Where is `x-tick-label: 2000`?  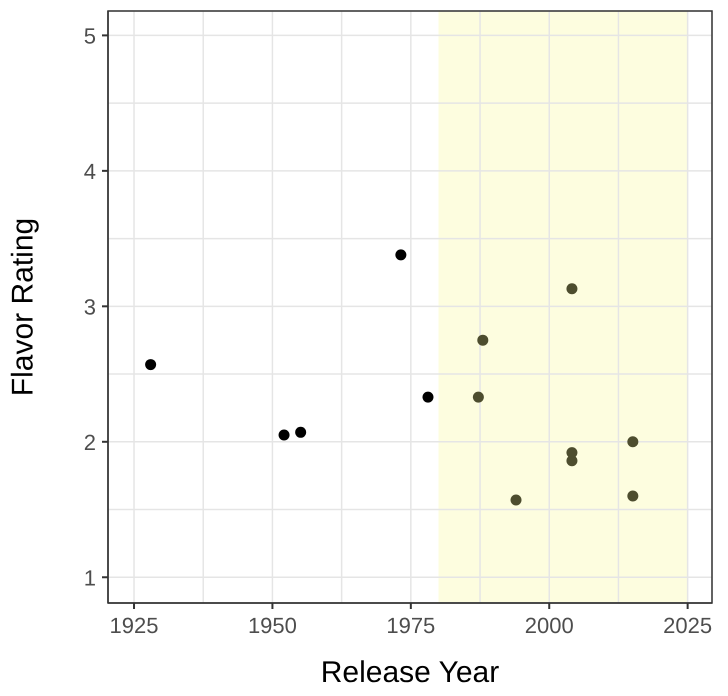
x-tick-label: 2000 is located at coordinates (549, 625).